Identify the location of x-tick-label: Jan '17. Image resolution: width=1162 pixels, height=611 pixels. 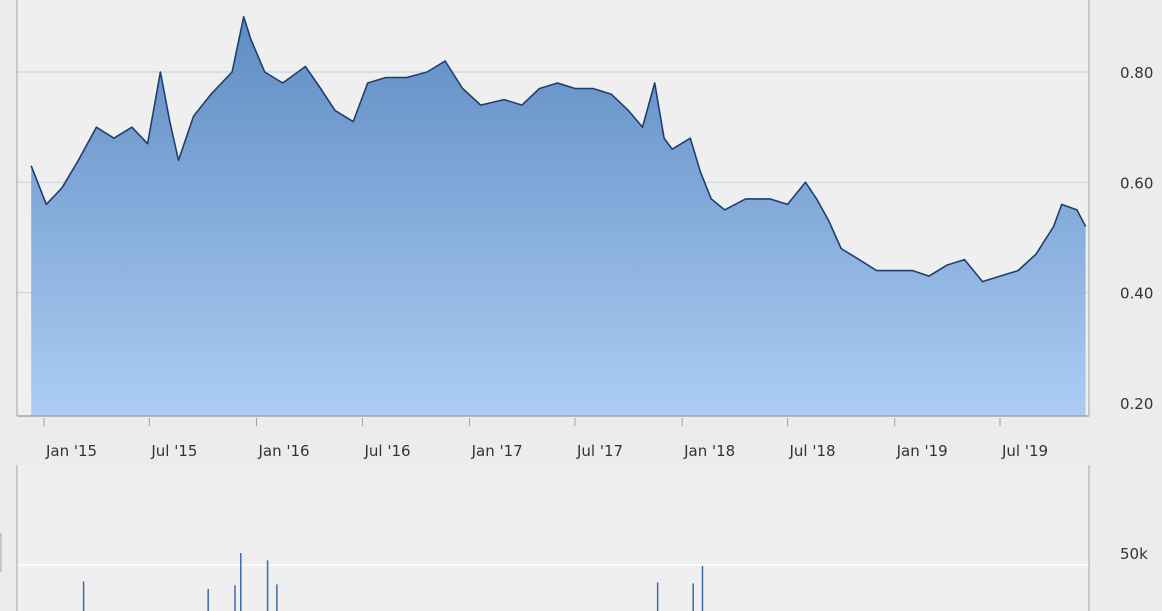
(497, 451).